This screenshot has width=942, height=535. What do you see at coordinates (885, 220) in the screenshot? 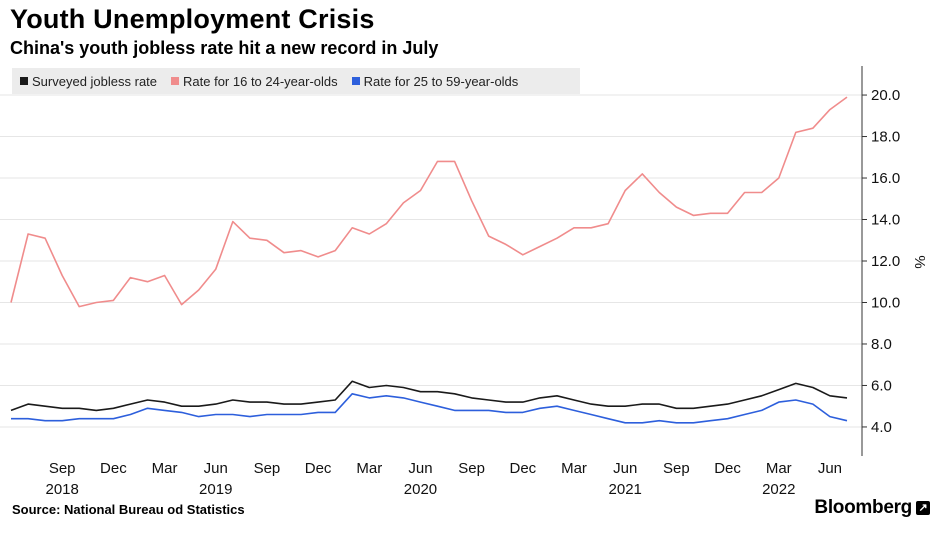
I see `y-tick-label: 14.0` at bounding box center [885, 220].